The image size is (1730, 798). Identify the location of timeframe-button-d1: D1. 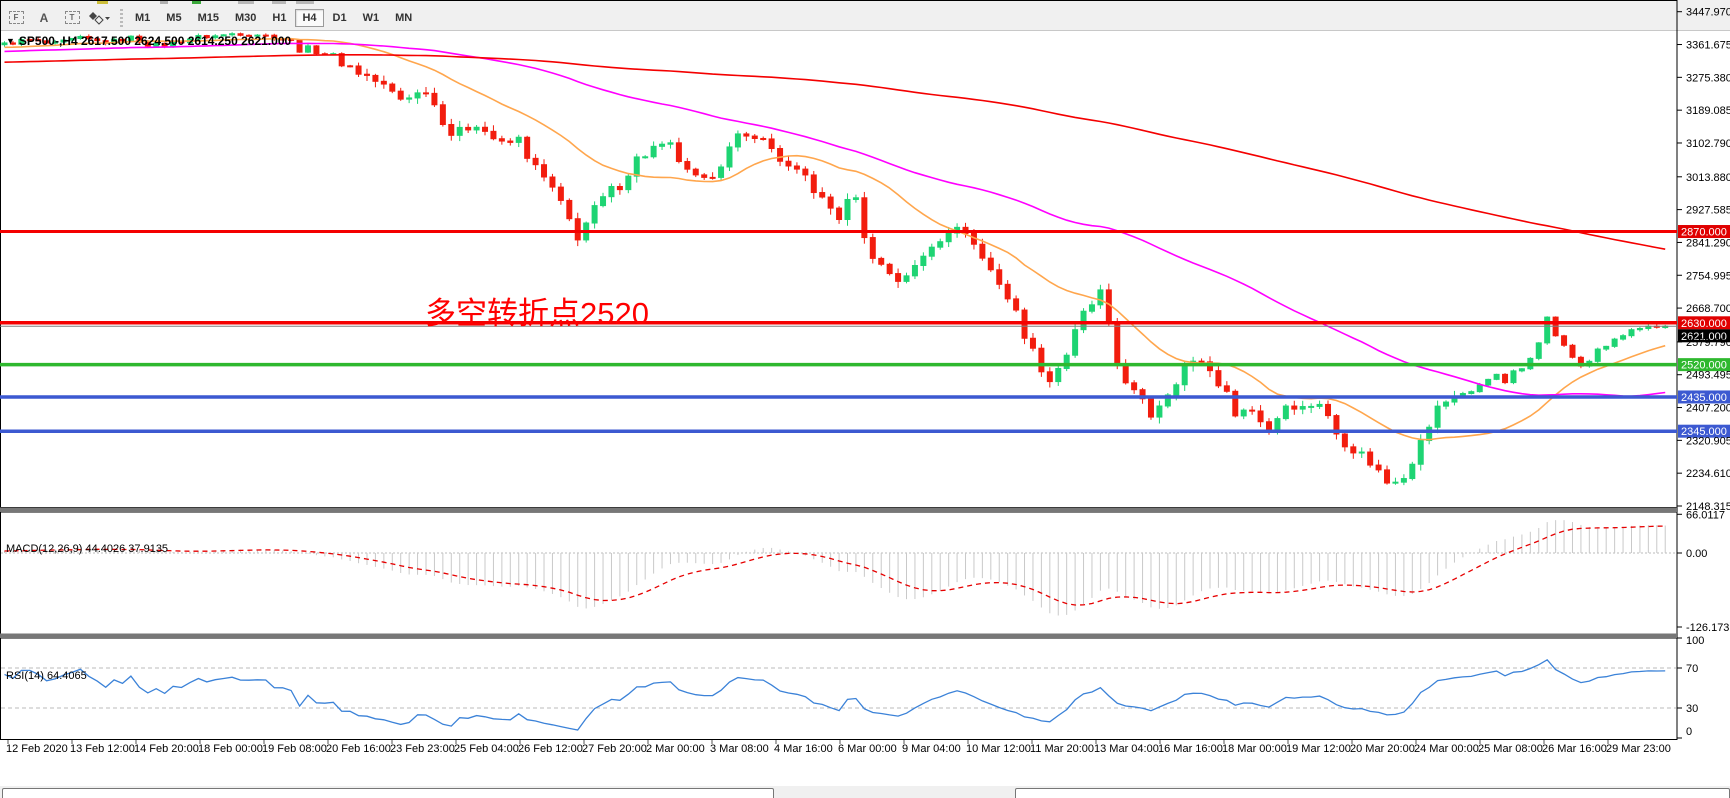
(339, 17).